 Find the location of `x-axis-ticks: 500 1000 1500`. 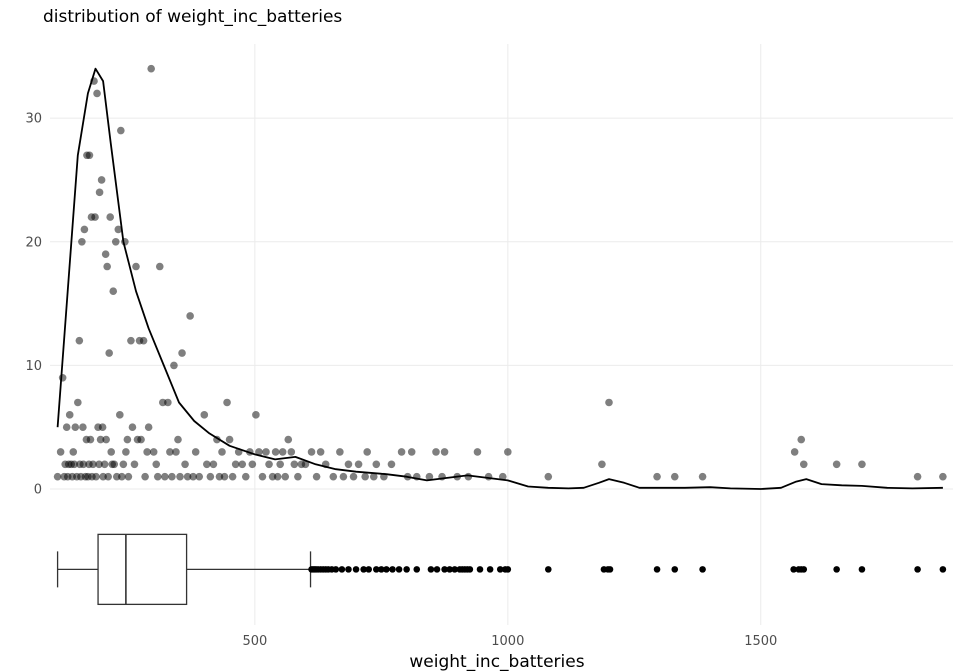

x-axis-ticks: 500 1000 1500 is located at coordinates (509, 641).